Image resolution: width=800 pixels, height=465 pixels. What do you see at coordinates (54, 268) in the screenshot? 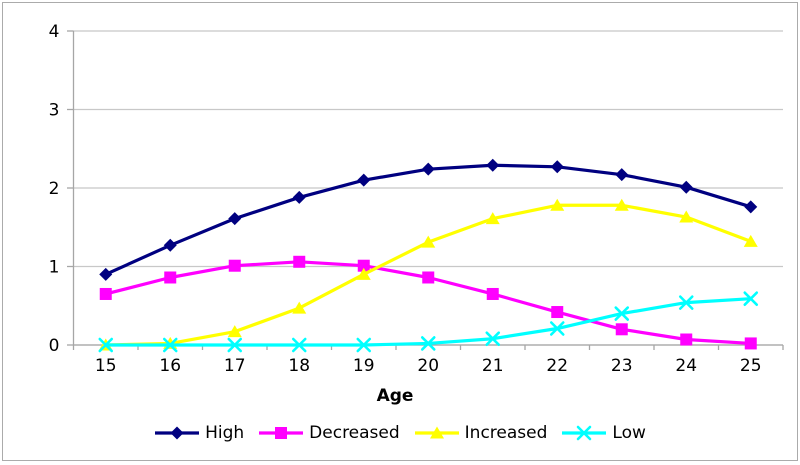
I see `y-tick-label: 1` at bounding box center [54, 268].